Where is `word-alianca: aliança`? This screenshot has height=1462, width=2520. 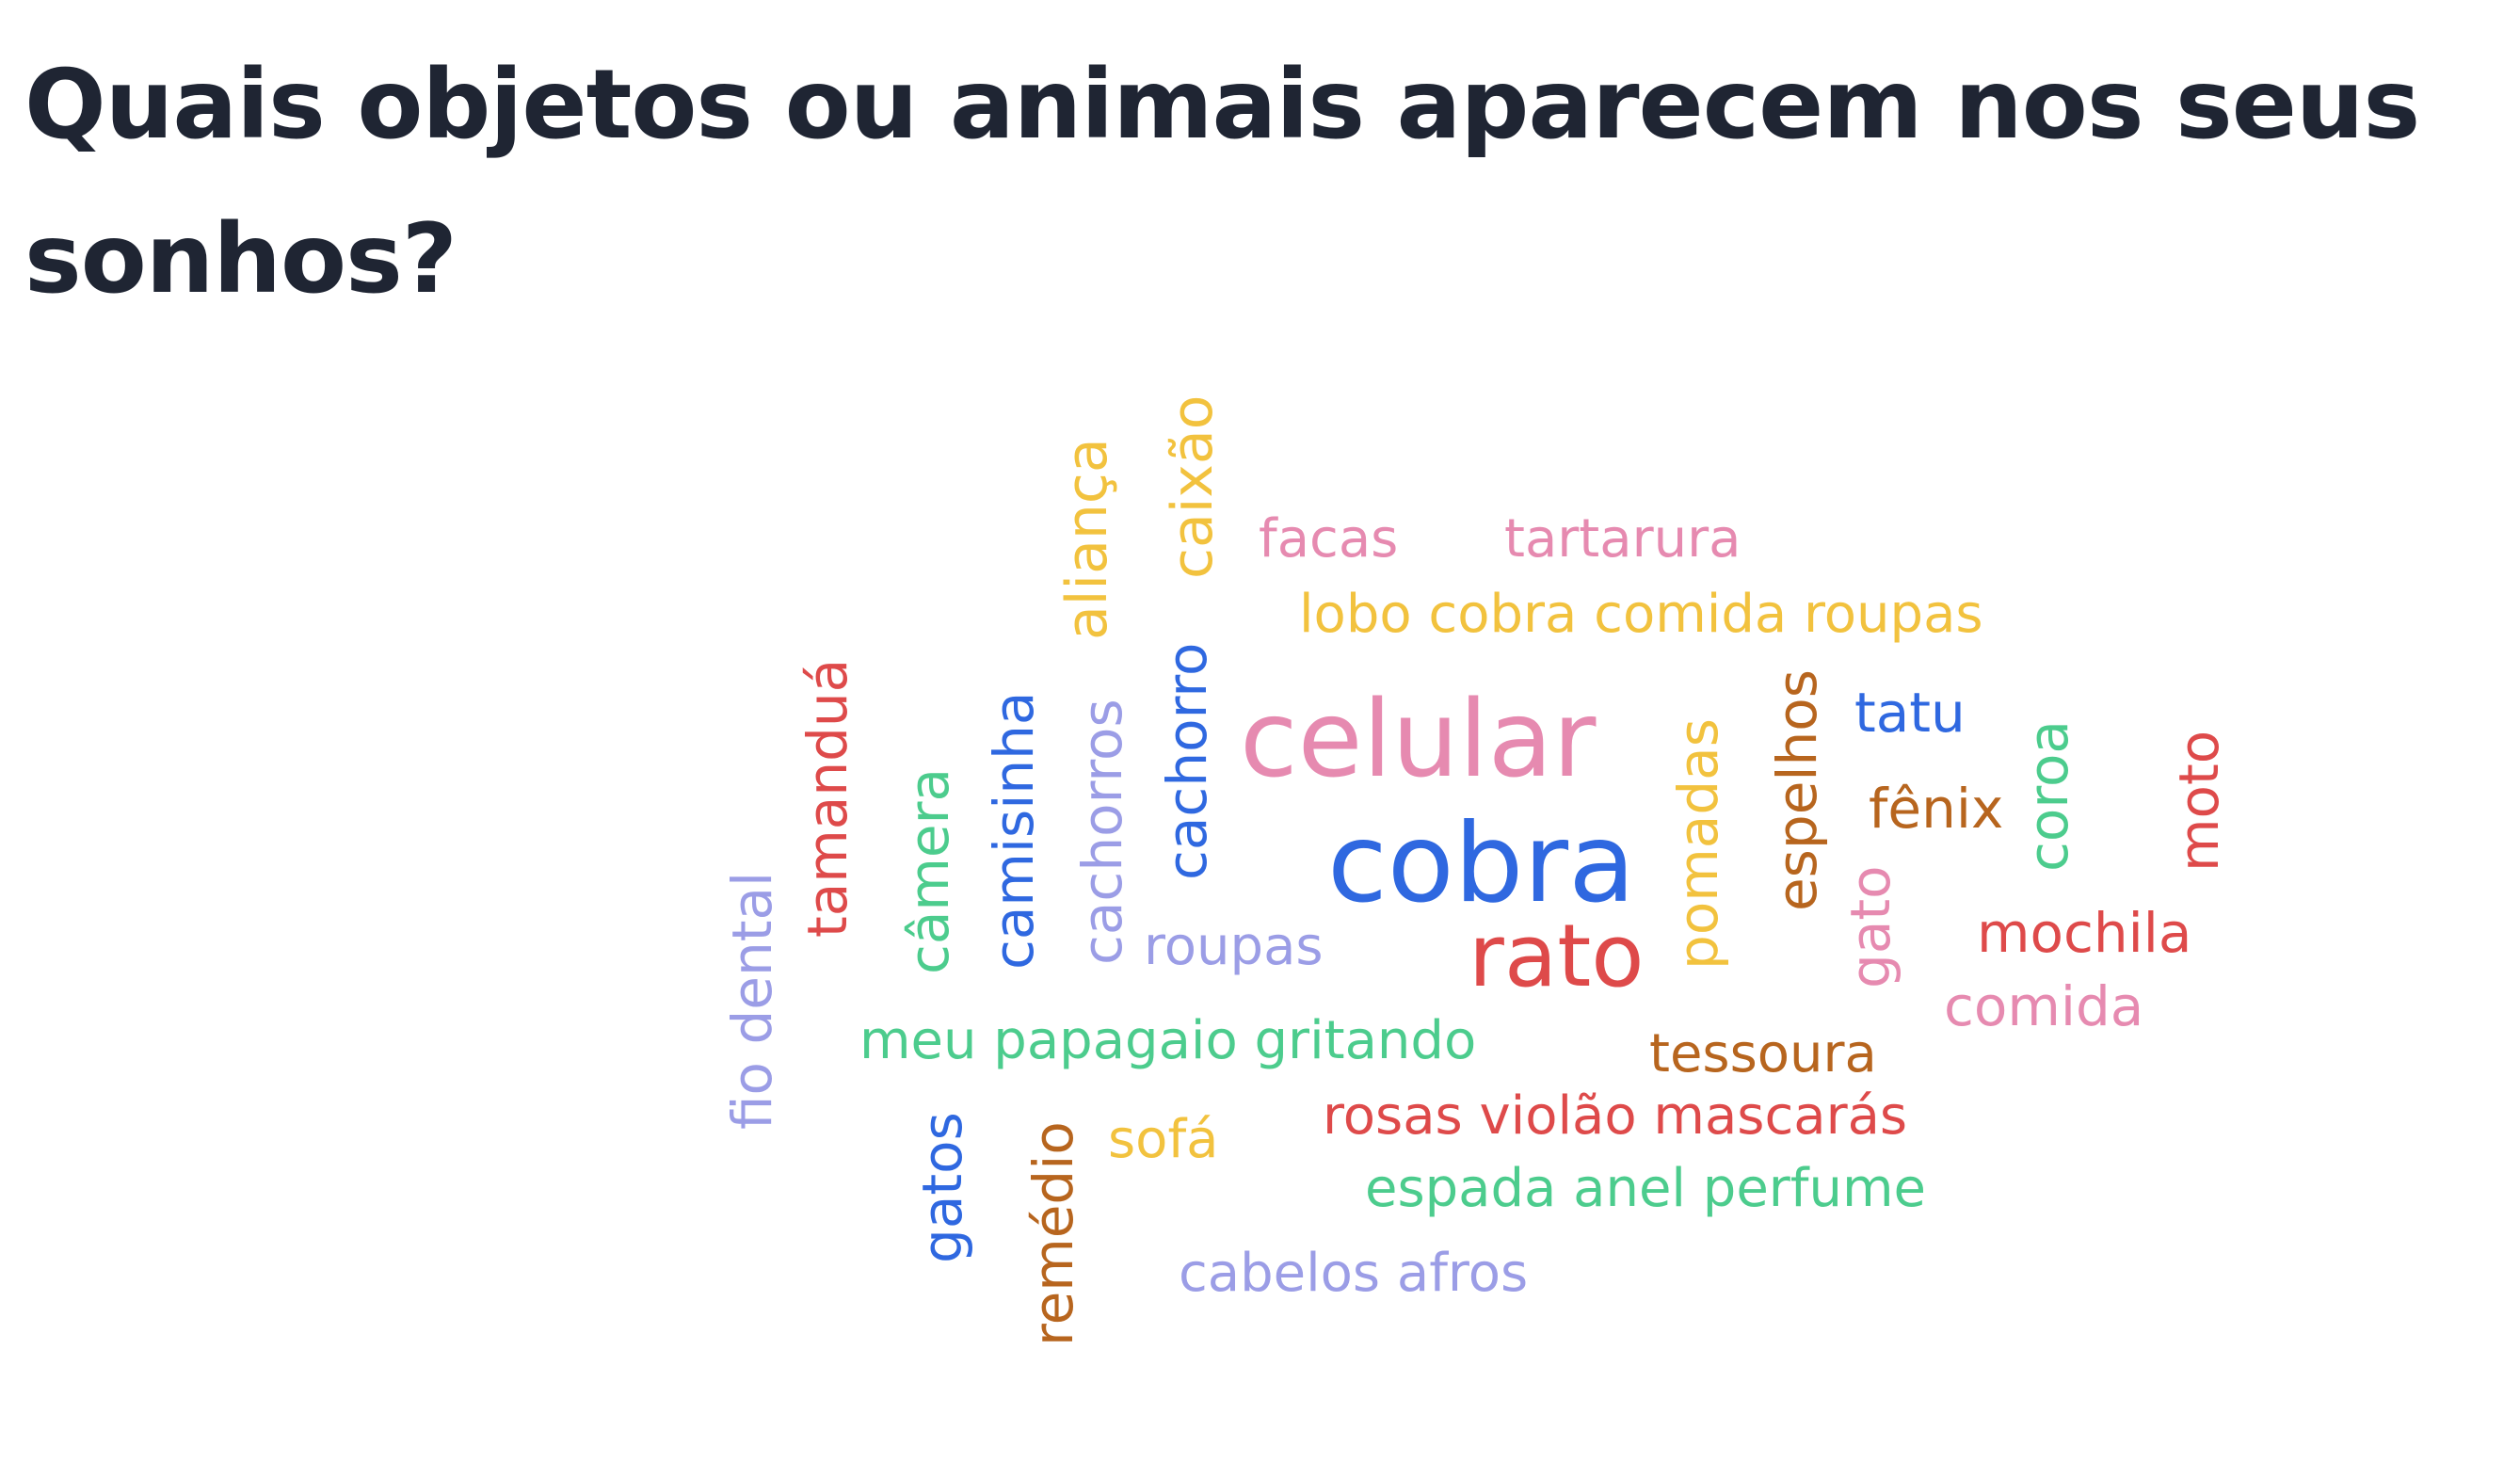 word-alianca: aliança is located at coordinates (1087, 539).